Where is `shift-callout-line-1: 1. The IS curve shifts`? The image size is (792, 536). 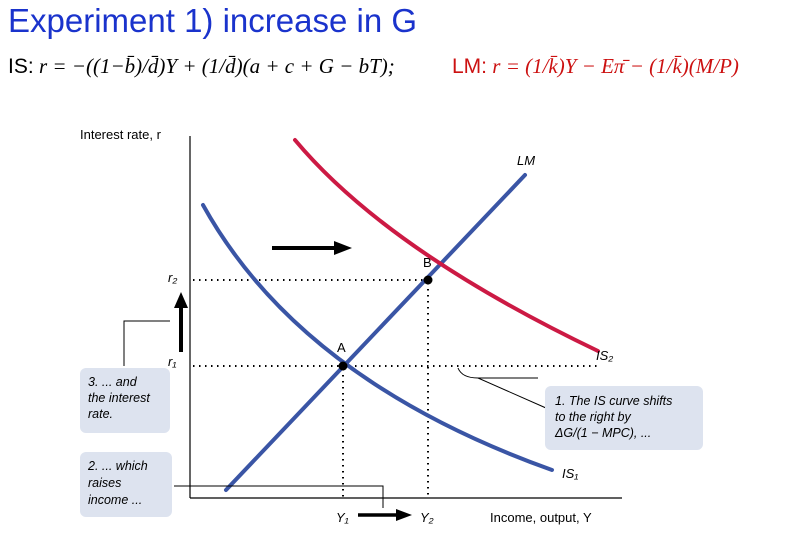 shift-callout-line-1: 1. The IS curve shifts is located at coordinates (613, 401).